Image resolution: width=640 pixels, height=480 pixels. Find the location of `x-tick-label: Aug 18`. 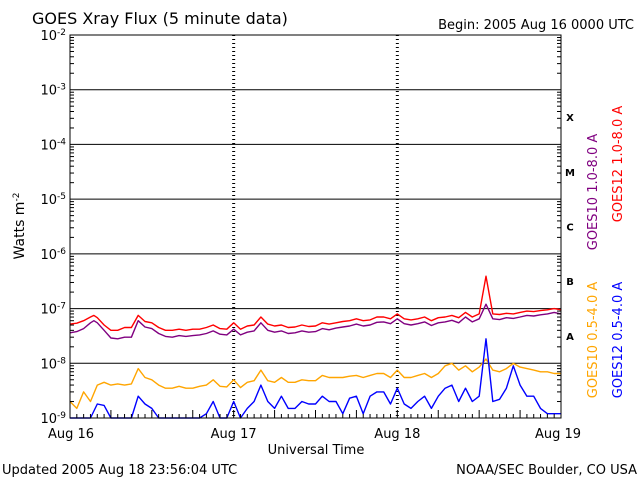

x-tick-label: Aug 18 is located at coordinates (397, 434).